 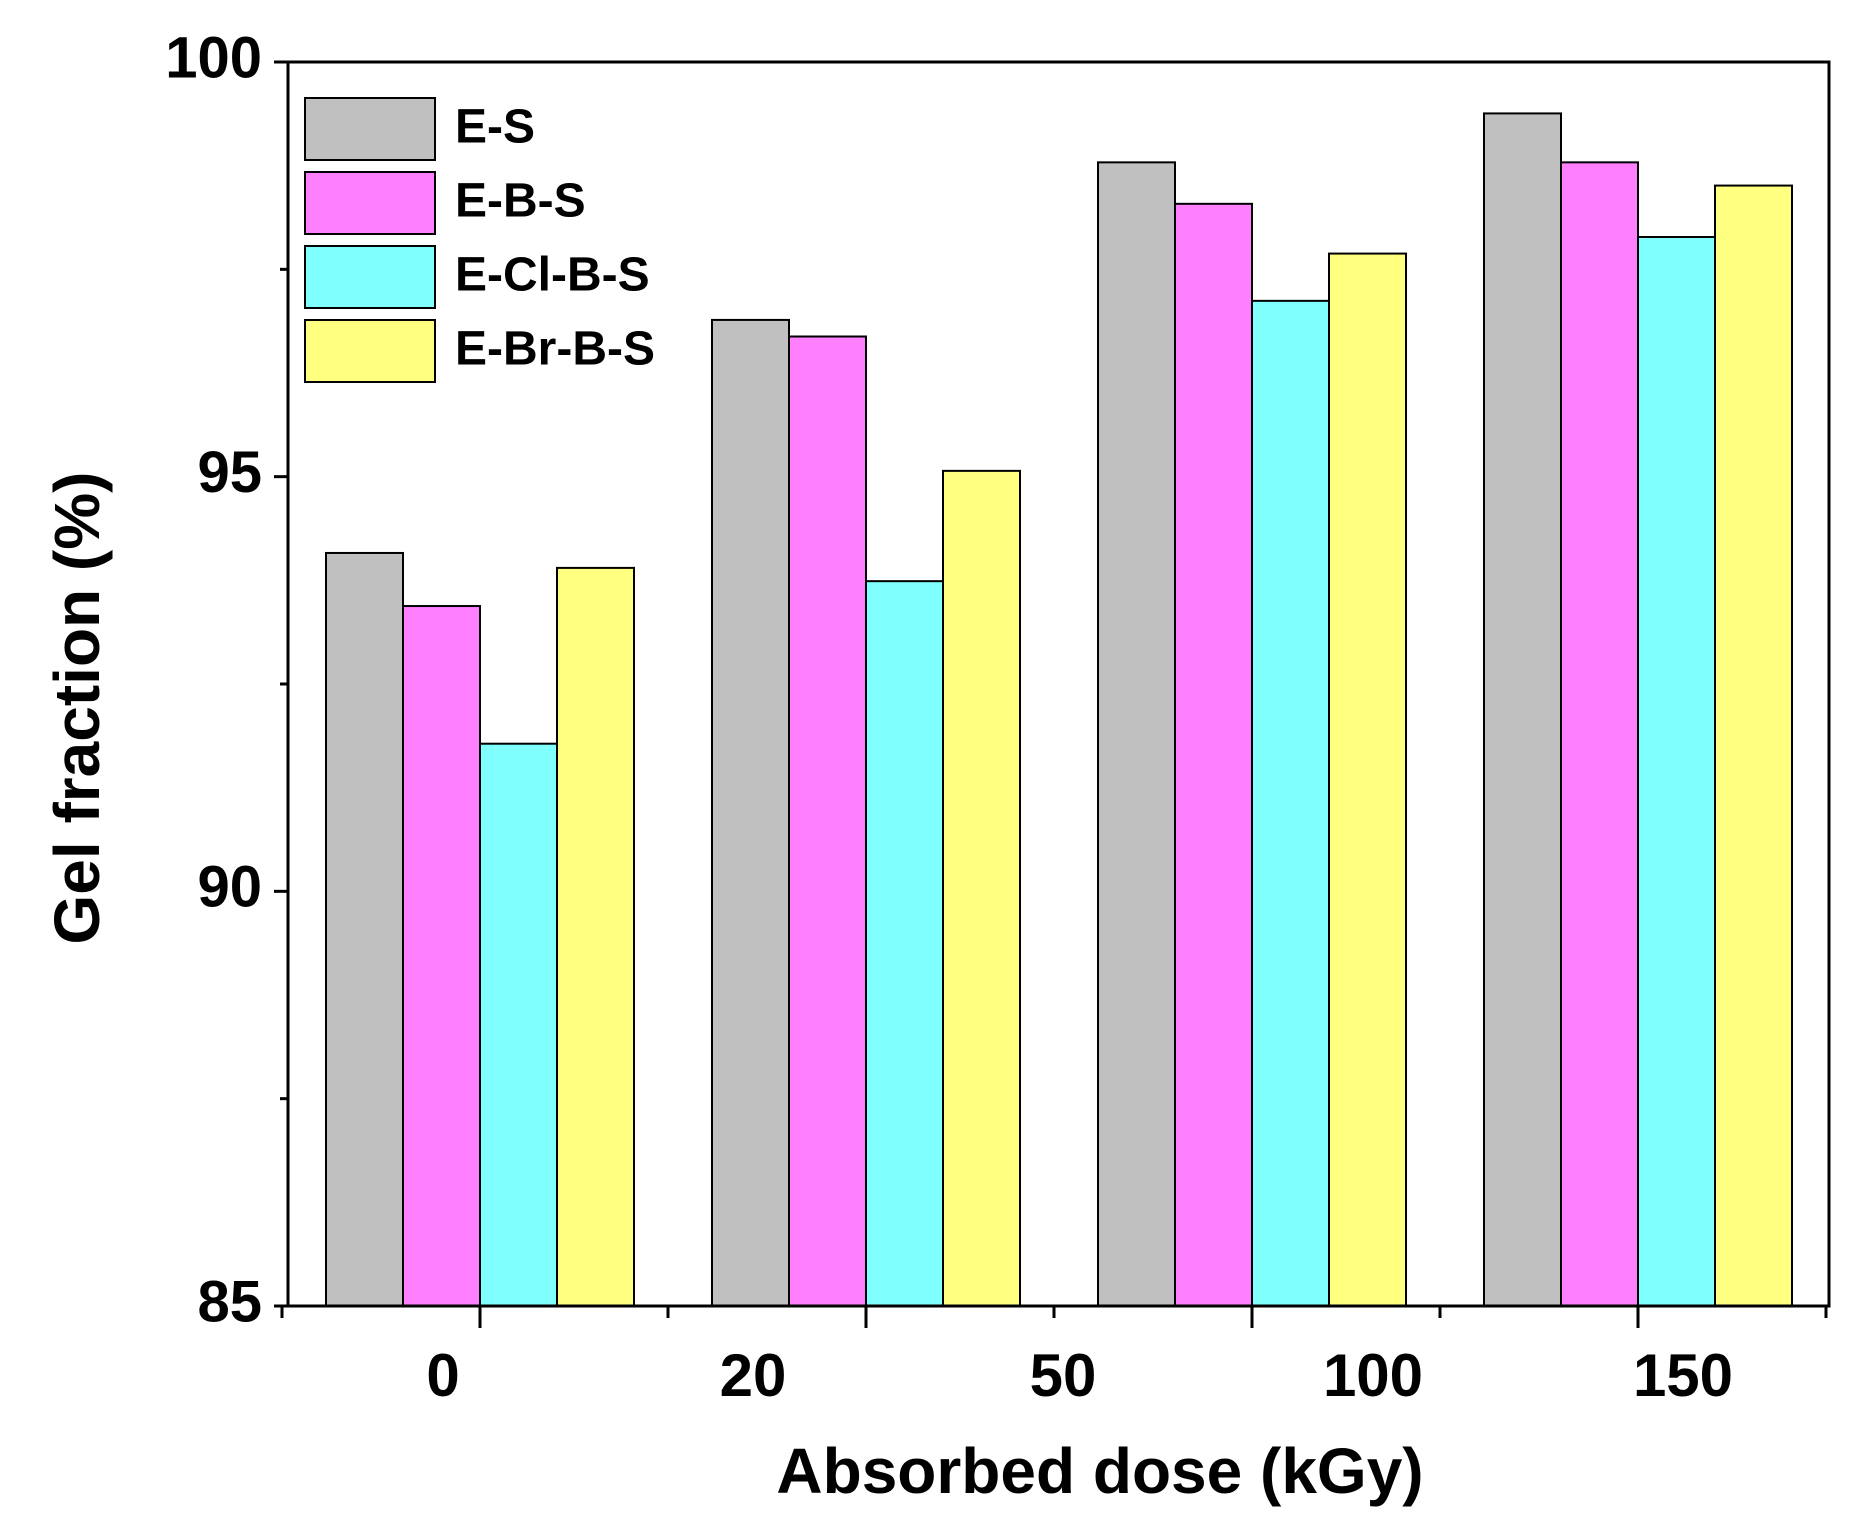 I want to click on legend-label: E-Br-B-S, so click(x=555, y=349).